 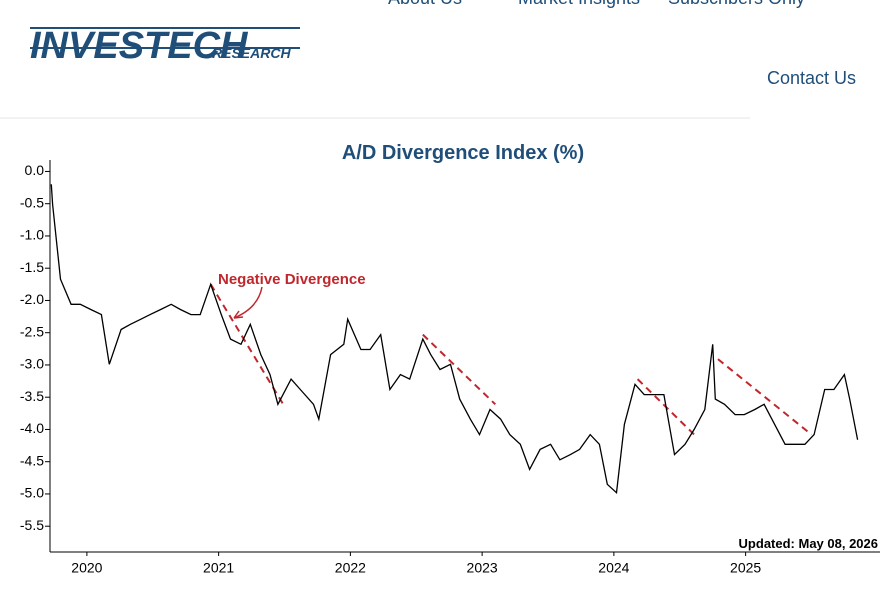 What do you see at coordinates (86, 568) in the screenshot?
I see `x-tick-label: 2020` at bounding box center [86, 568].